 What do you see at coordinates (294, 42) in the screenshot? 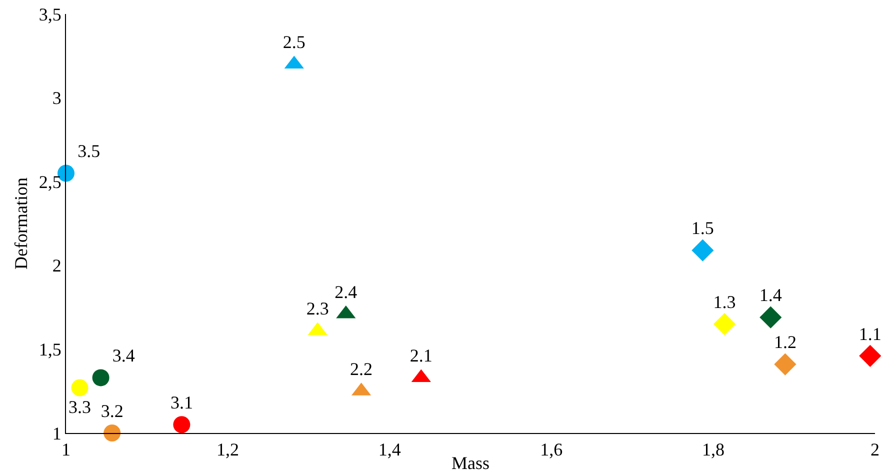
I see `series-label: 2.5` at bounding box center [294, 42].